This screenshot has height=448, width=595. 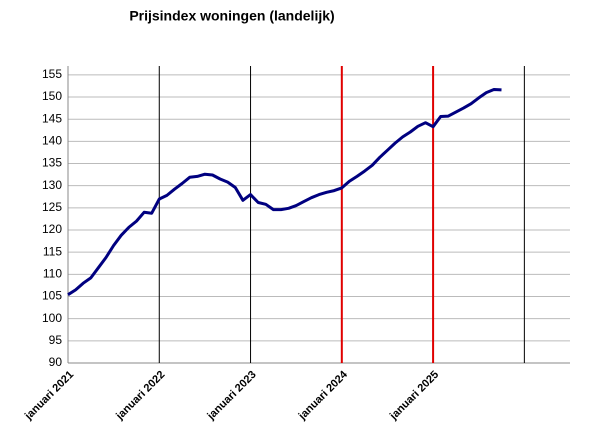 What do you see at coordinates (49, 396) in the screenshot?
I see `x-tick-label: januari 2021` at bounding box center [49, 396].